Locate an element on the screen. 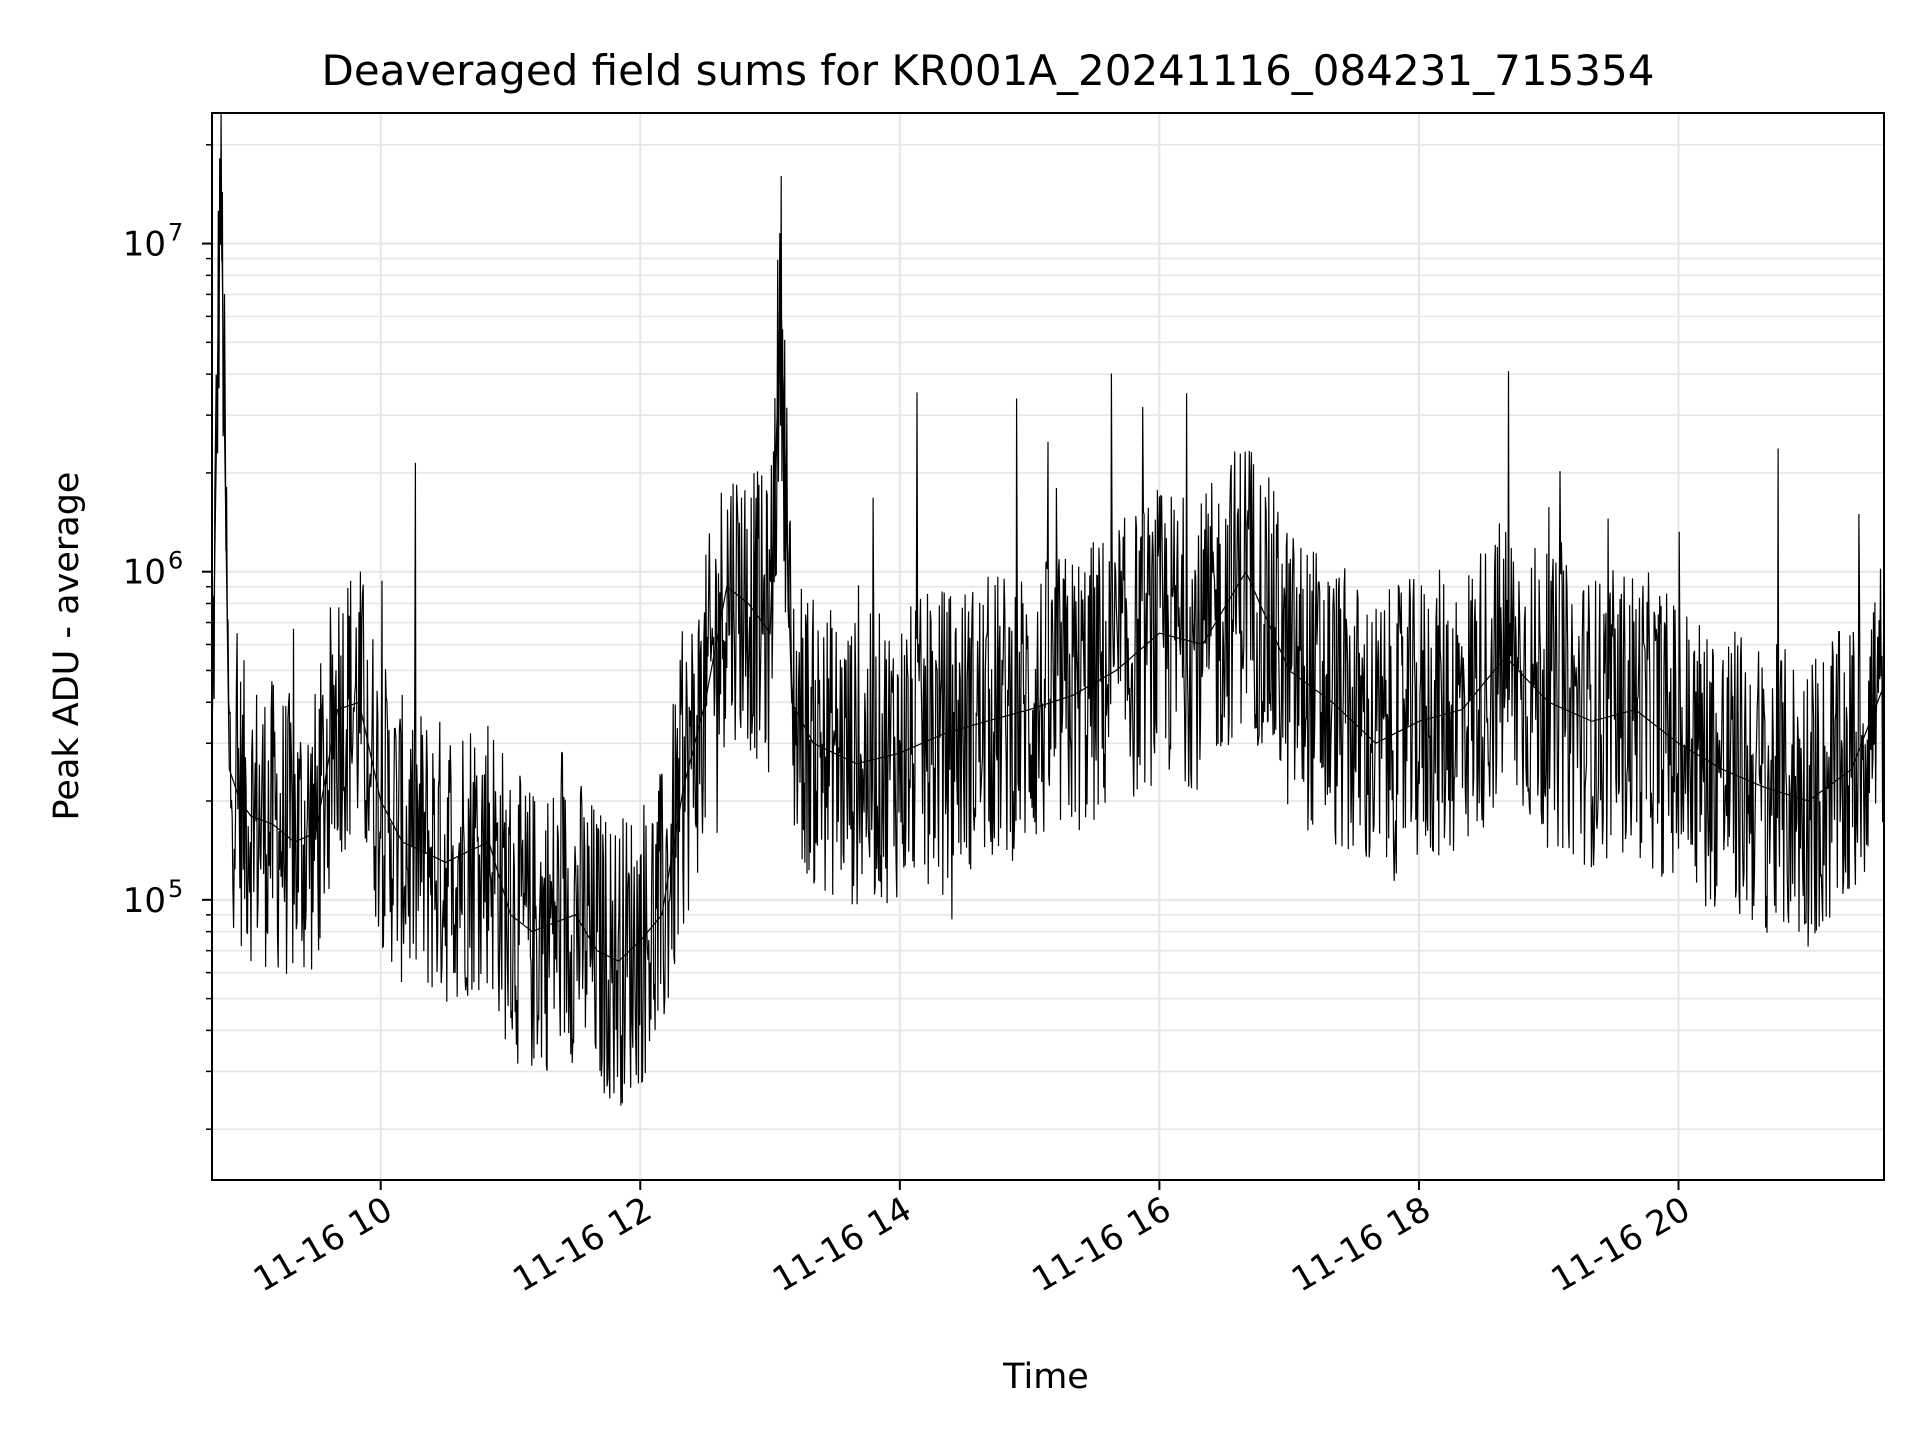 This screenshot has width=1920, height=1440. x-tick-label: 11-16 16 is located at coordinates (1102, 1244).